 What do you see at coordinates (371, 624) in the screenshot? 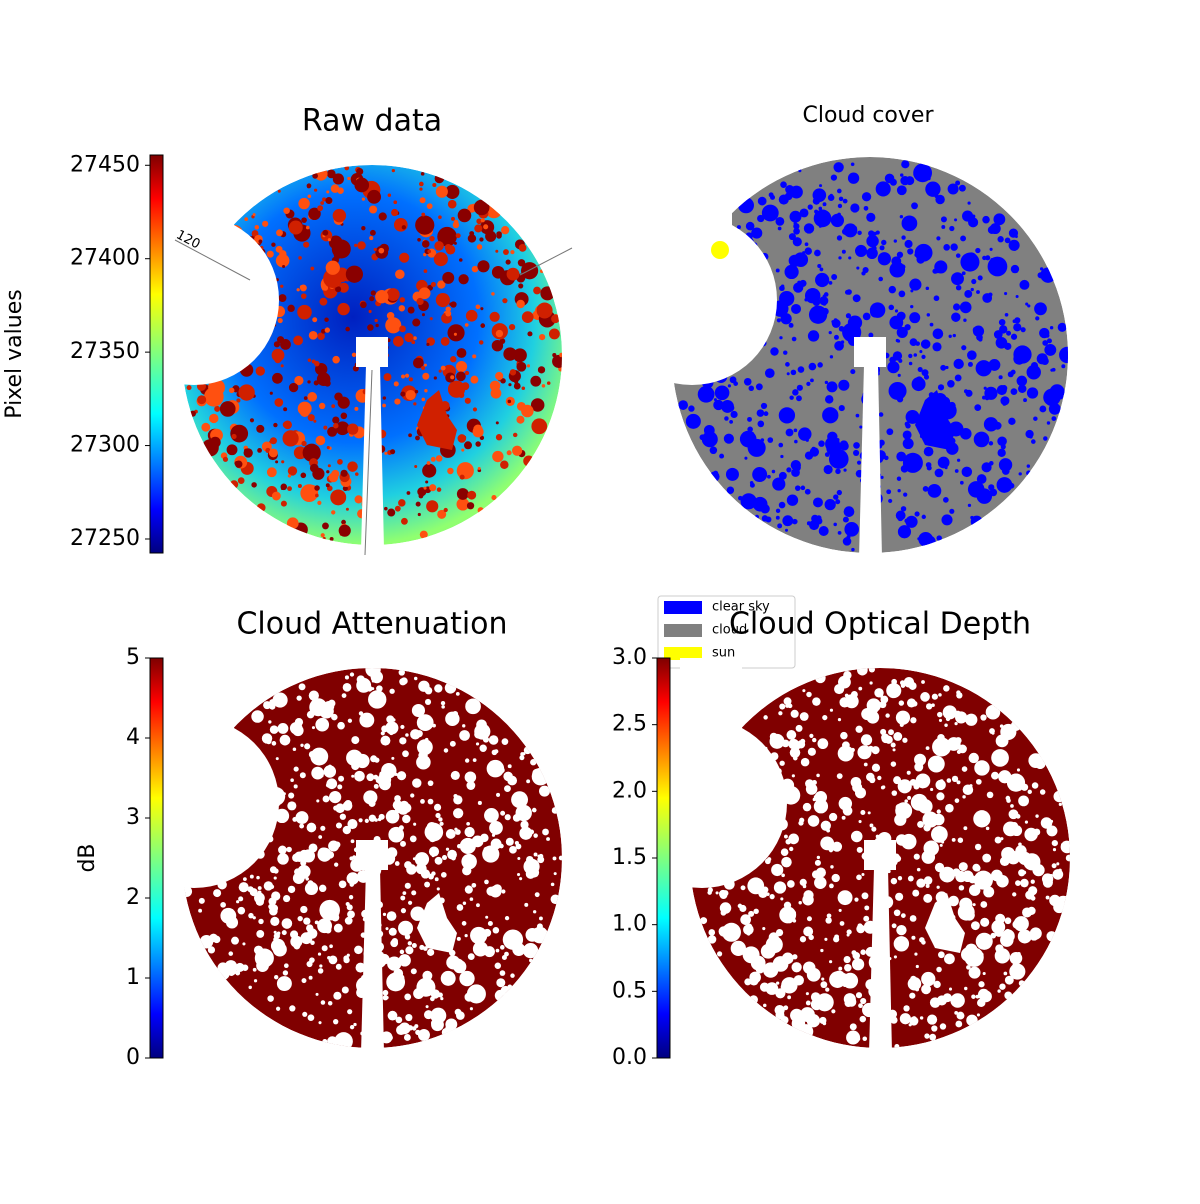
I see `chart-title: Cloud Attenuation` at bounding box center [371, 624].